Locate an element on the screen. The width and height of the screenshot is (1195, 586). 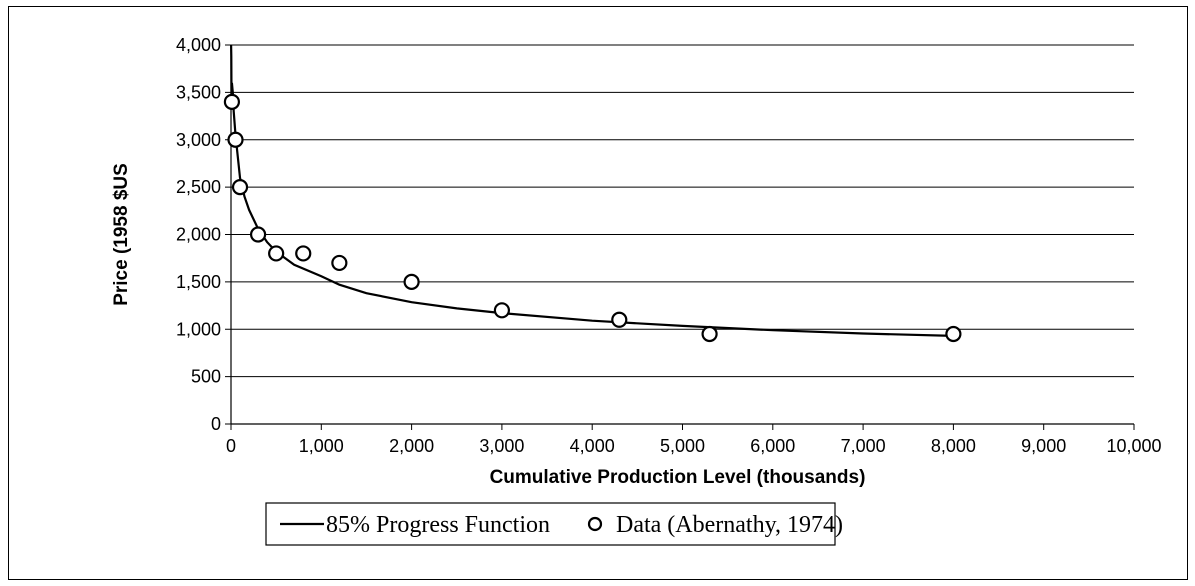
x-tick-label: 5,000 is located at coordinates (682, 446).